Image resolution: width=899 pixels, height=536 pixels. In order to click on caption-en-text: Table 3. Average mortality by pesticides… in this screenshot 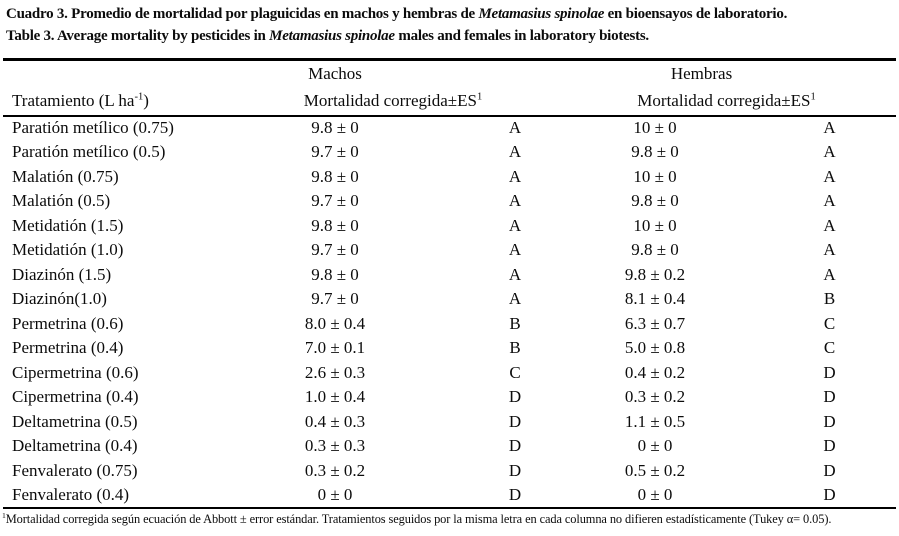, I will do `click(138, 35)`.